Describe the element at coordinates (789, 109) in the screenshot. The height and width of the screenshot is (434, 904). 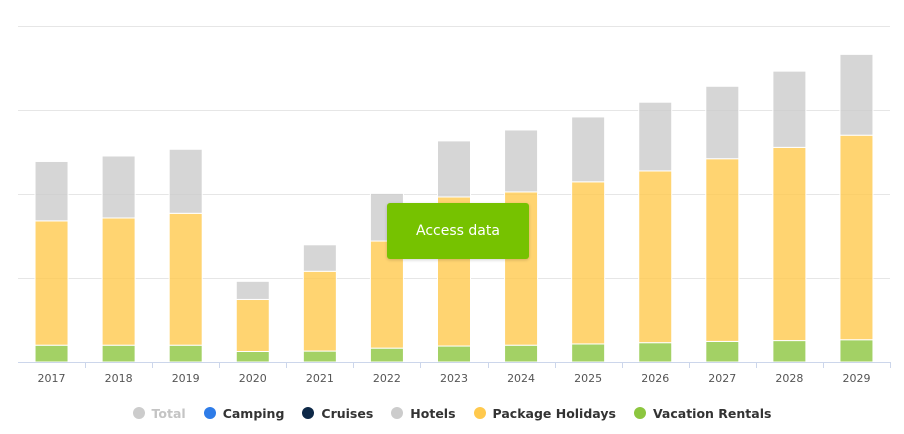
I see `bar-hotels-2028` at that location.